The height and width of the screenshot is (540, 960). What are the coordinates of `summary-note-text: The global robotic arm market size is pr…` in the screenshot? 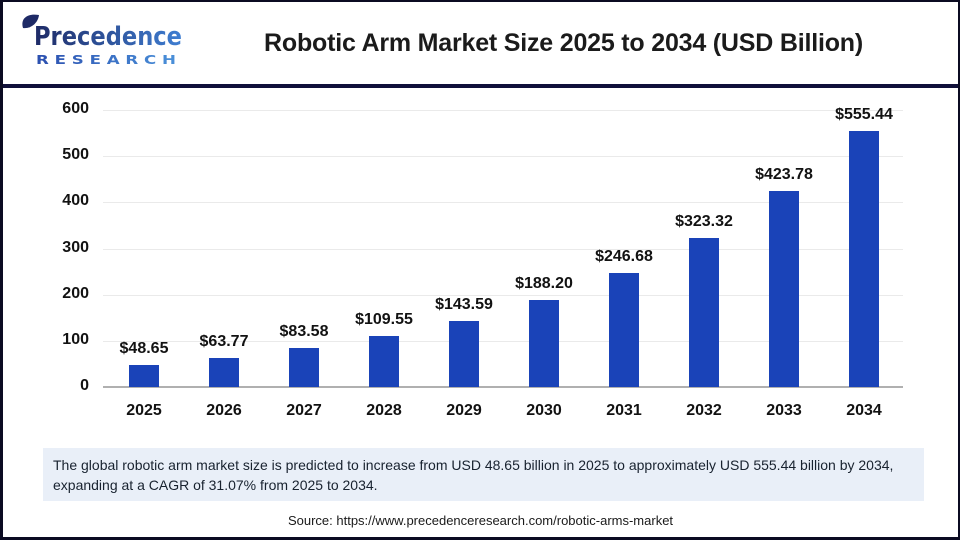 It's located at (473, 475).